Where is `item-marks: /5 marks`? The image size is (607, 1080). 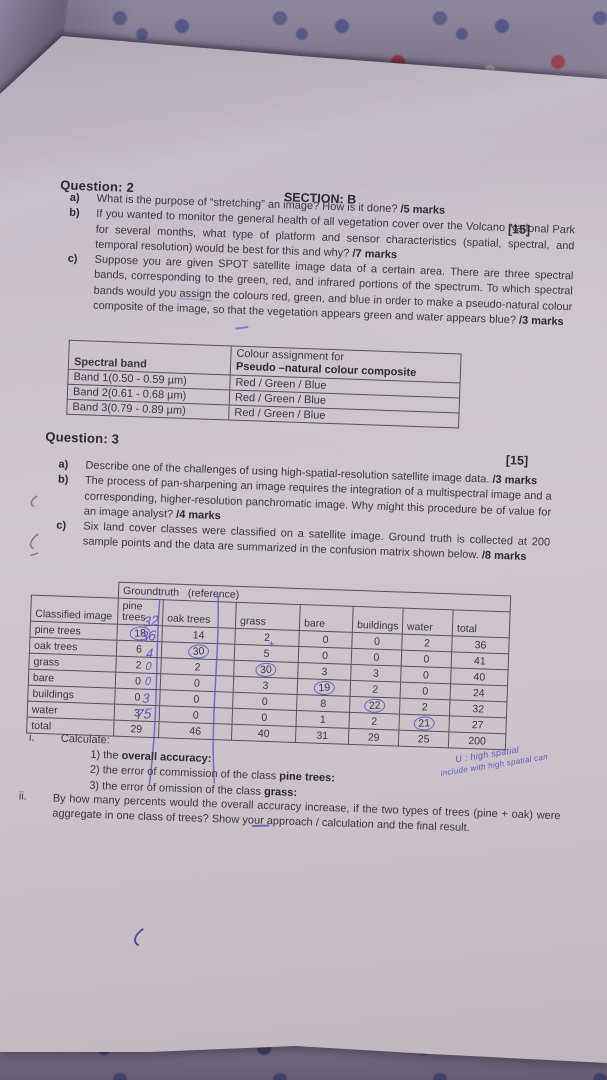
item-marks: /5 marks is located at coordinates (423, 210).